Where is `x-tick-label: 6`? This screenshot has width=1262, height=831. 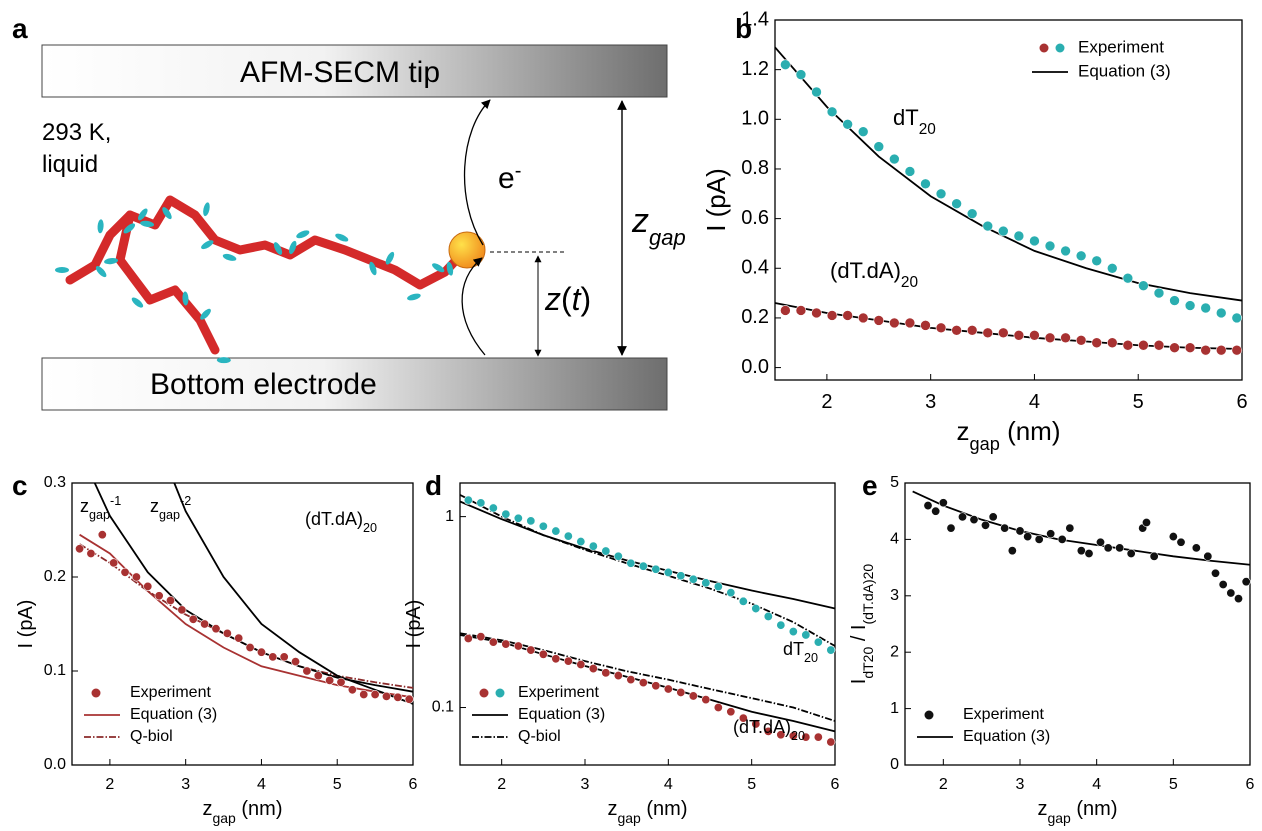
x-tick-label: 6 is located at coordinates (1250, 784).